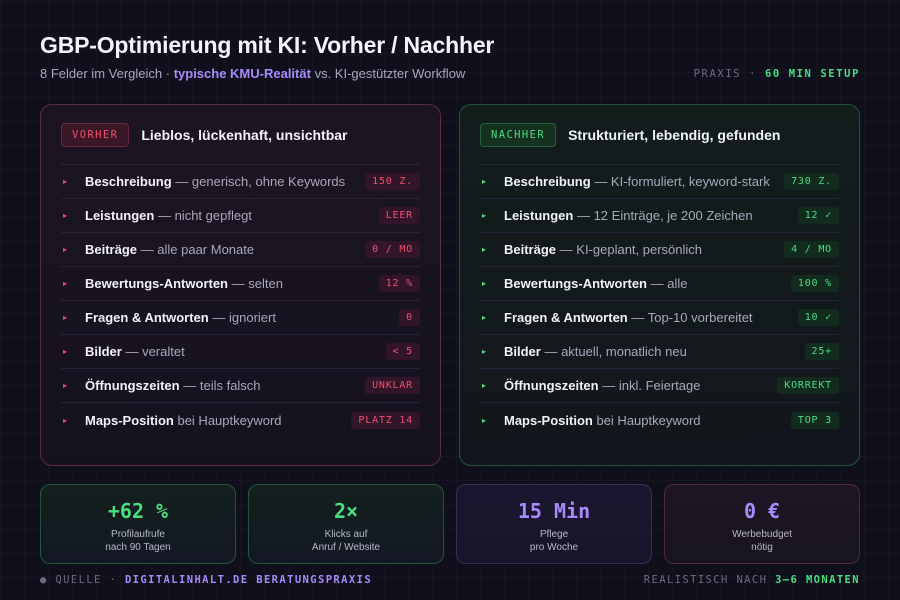  What do you see at coordinates (105, 73) in the screenshot?
I see `subtitle-pre: 8 Felder im Vergleich ·` at bounding box center [105, 73].